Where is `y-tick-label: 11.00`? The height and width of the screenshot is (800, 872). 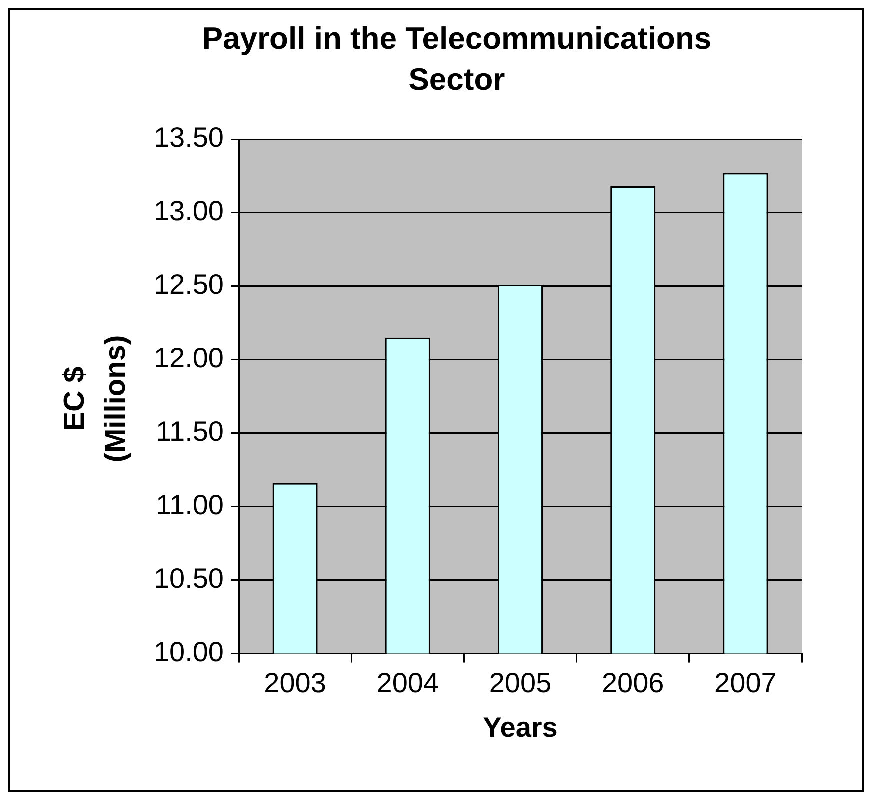
y-tick-label: 11.00 is located at coordinates (190, 505).